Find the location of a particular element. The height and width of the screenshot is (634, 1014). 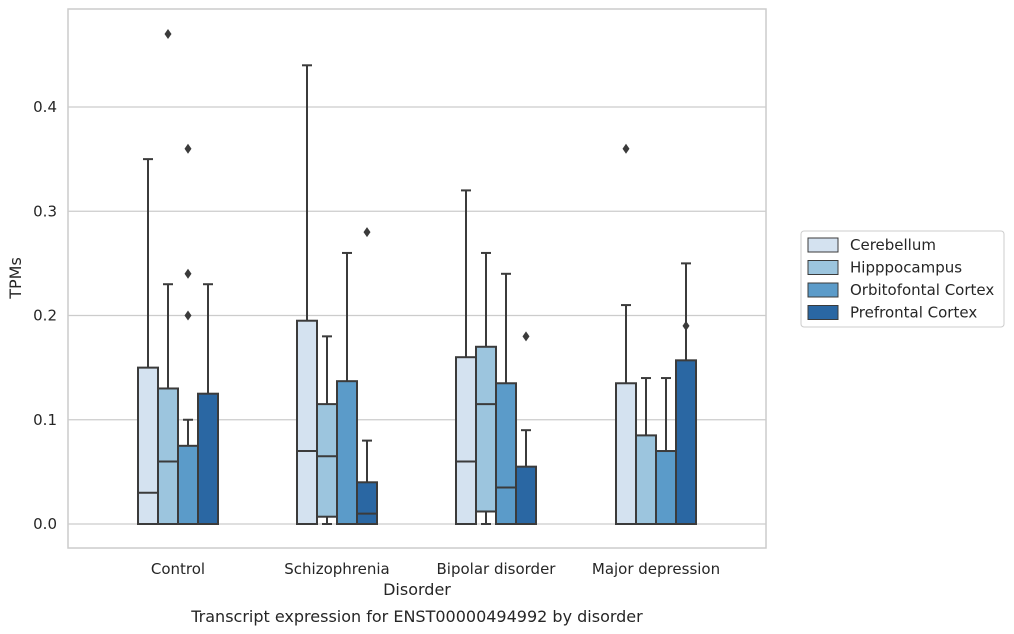

x-tick-label: Control is located at coordinates (178, 569).